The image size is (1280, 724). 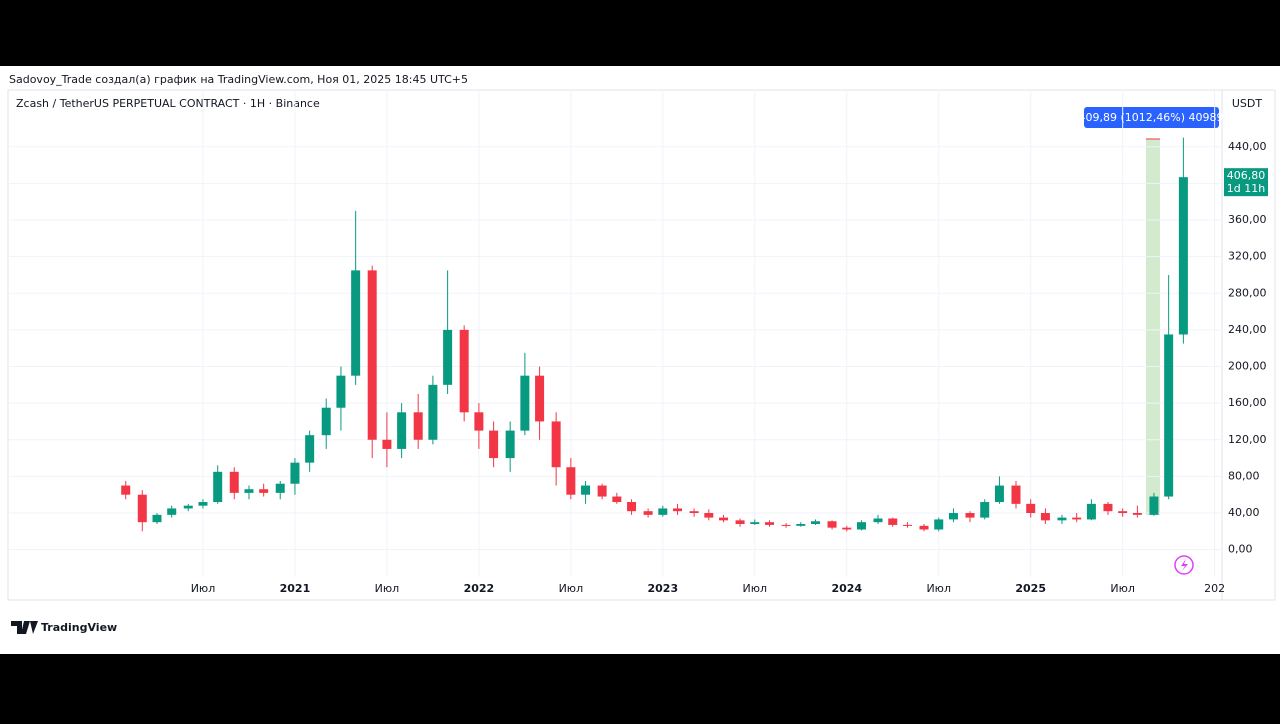 I want to click on x-tick-label: 2021, so click(x=295, y=588).